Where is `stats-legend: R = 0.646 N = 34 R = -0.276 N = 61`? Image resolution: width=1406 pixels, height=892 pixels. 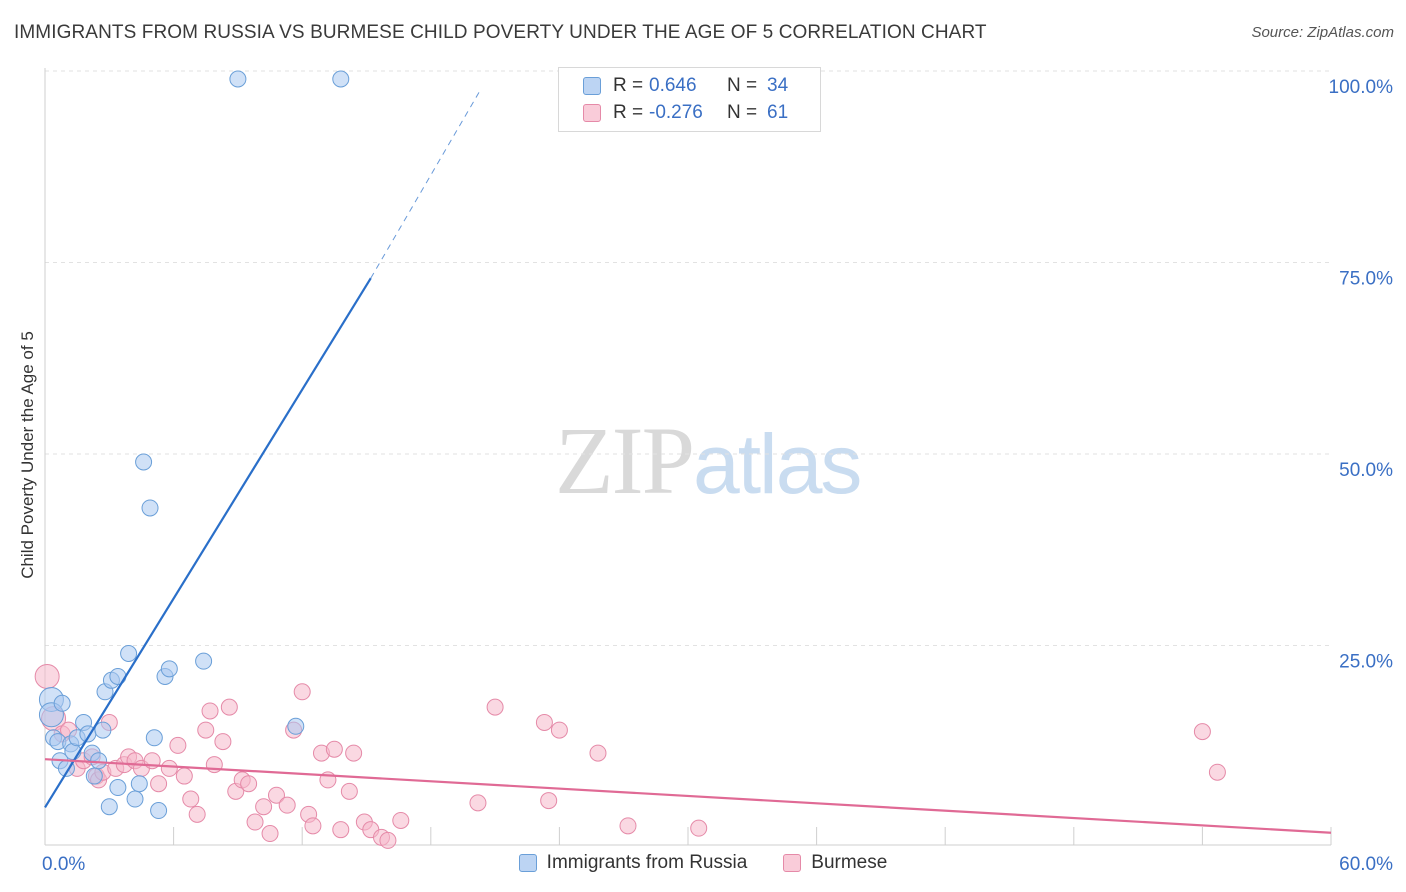 stats-legend: R = 0.646 N = 34 R = -0.276 N = 61 is located at coordinates (689, 99).